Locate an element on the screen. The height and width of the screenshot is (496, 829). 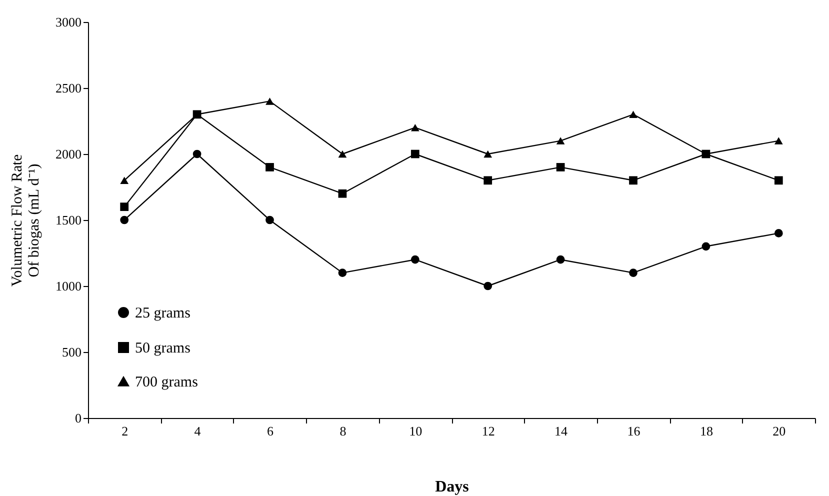
x-tick-label: 2 is located at coordinates (125, 431).